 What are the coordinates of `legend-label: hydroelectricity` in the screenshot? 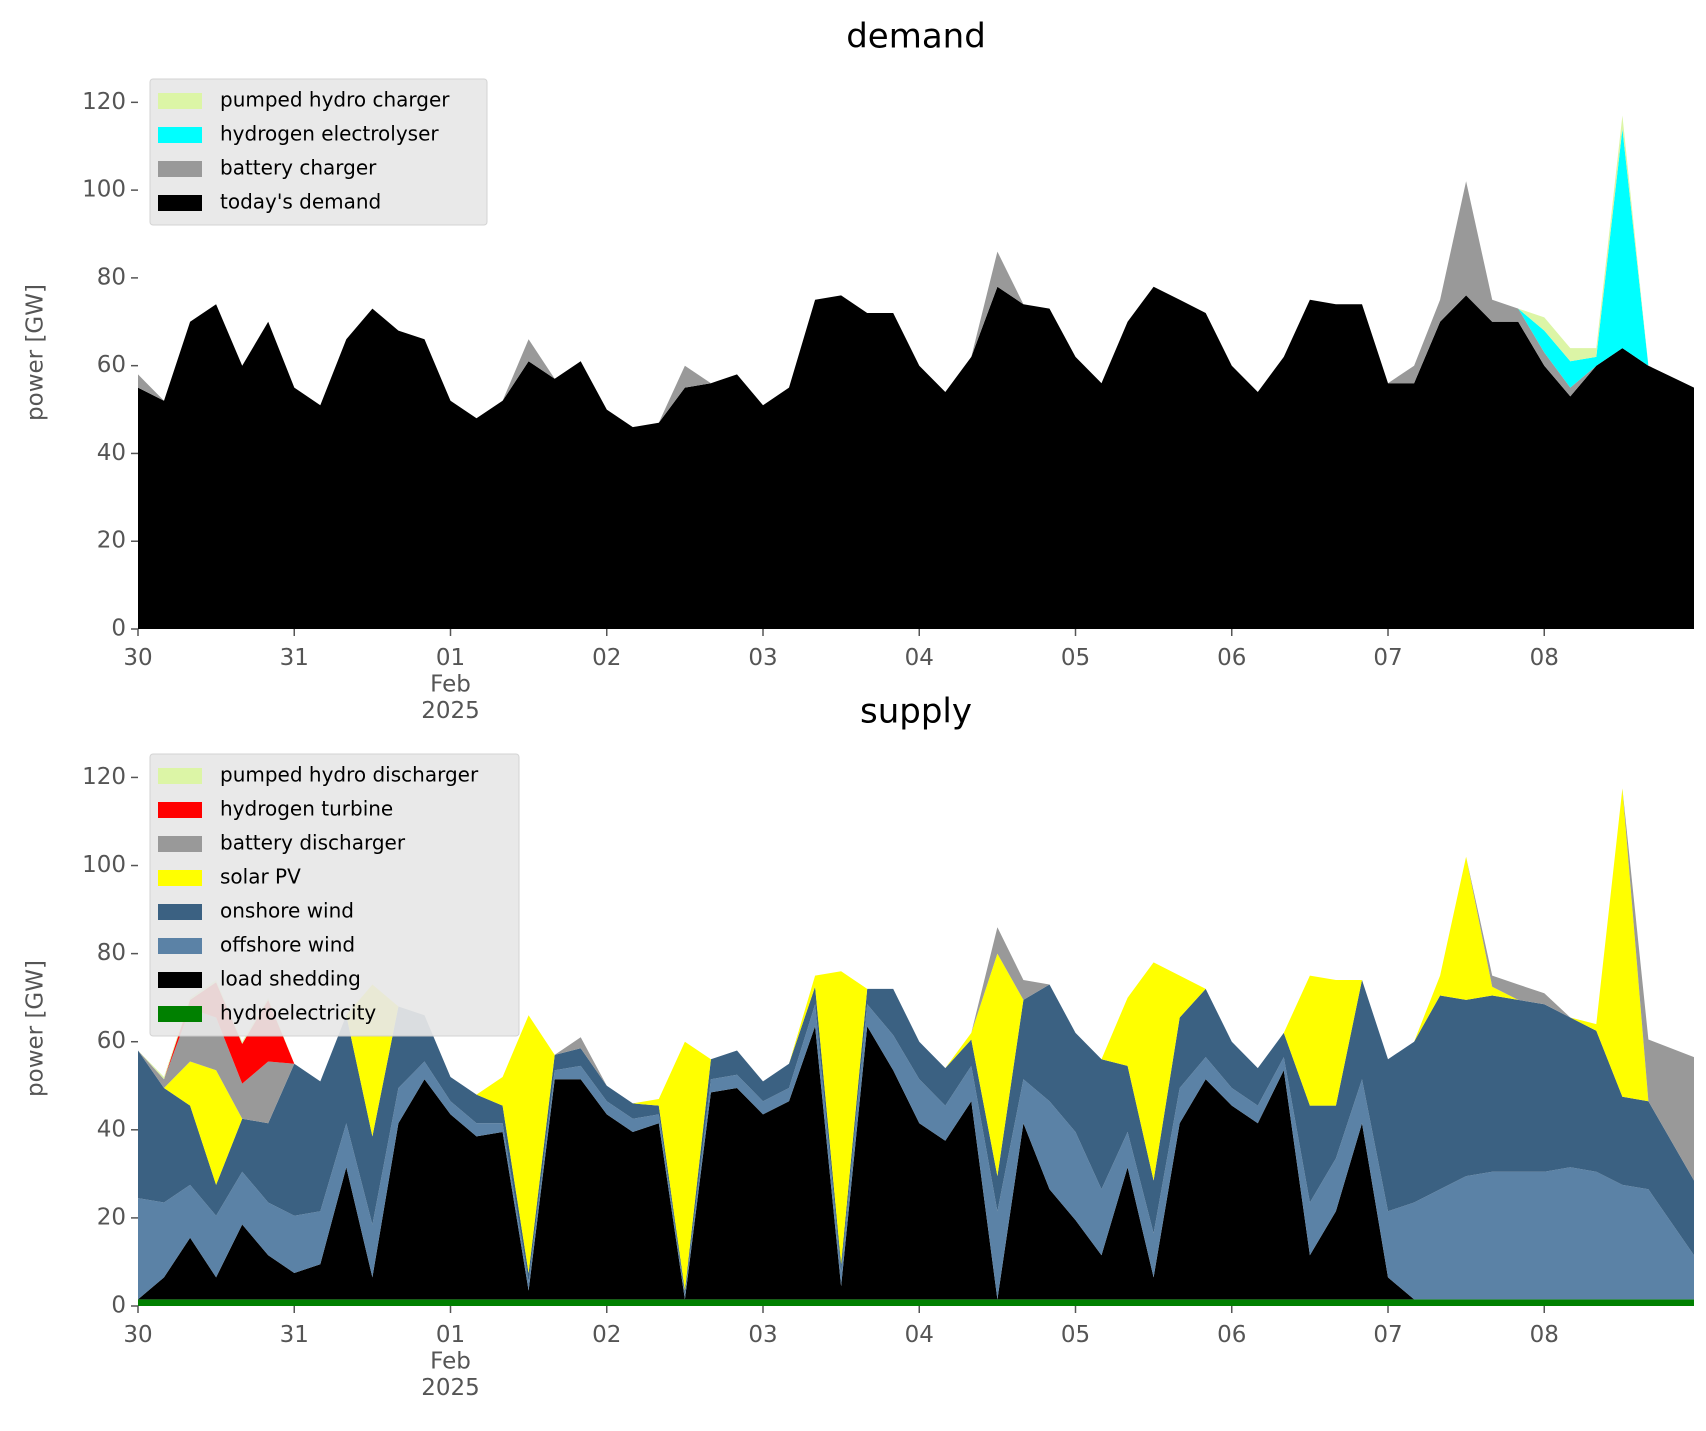 It's located at (298, 1013).